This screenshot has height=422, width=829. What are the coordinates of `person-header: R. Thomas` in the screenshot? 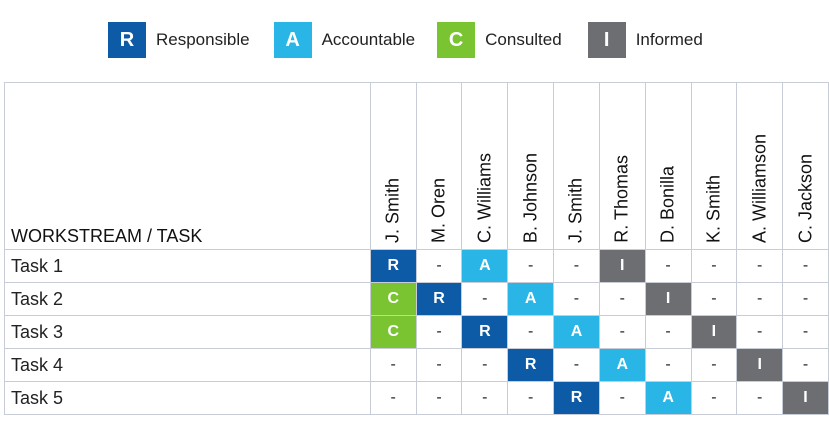 It's located at (622, 166).